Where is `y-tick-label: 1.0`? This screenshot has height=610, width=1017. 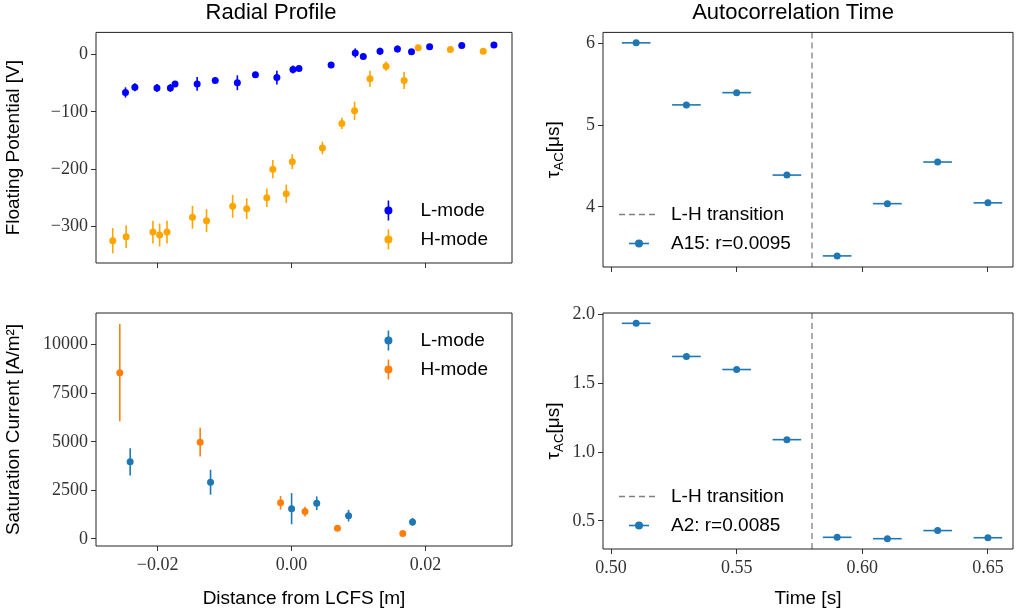 y-tick-label: 1.0 is located at coordinates (583, 450).